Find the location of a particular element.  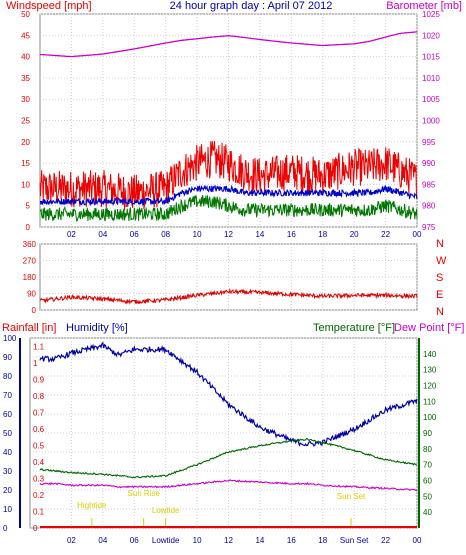

humidity-x-tick-label: 10 is located at coordinates (197, 540).